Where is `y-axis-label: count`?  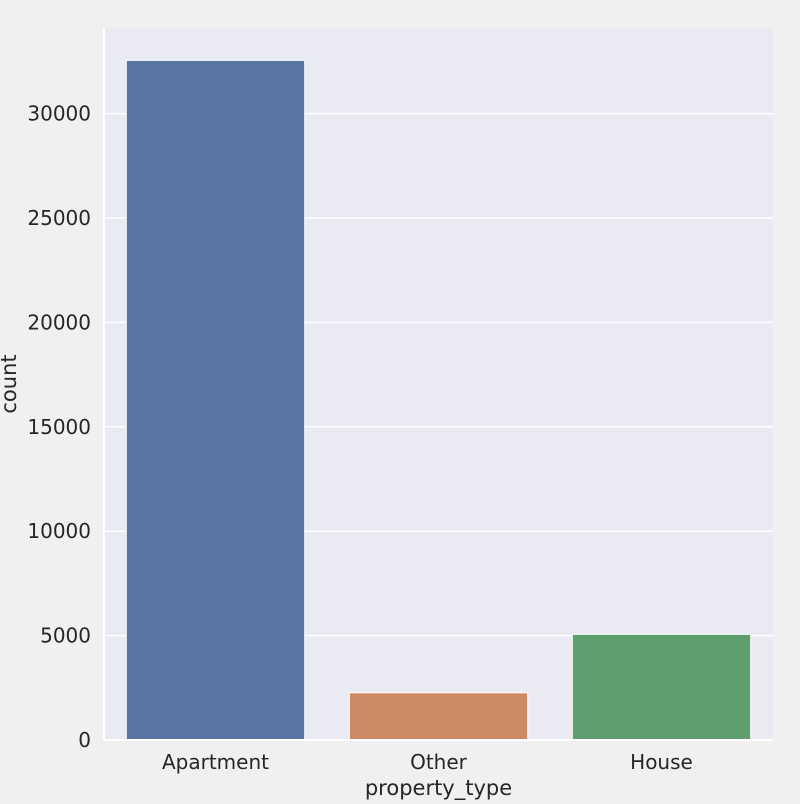 y-axis-label: count is located at coordinates (10, 383).